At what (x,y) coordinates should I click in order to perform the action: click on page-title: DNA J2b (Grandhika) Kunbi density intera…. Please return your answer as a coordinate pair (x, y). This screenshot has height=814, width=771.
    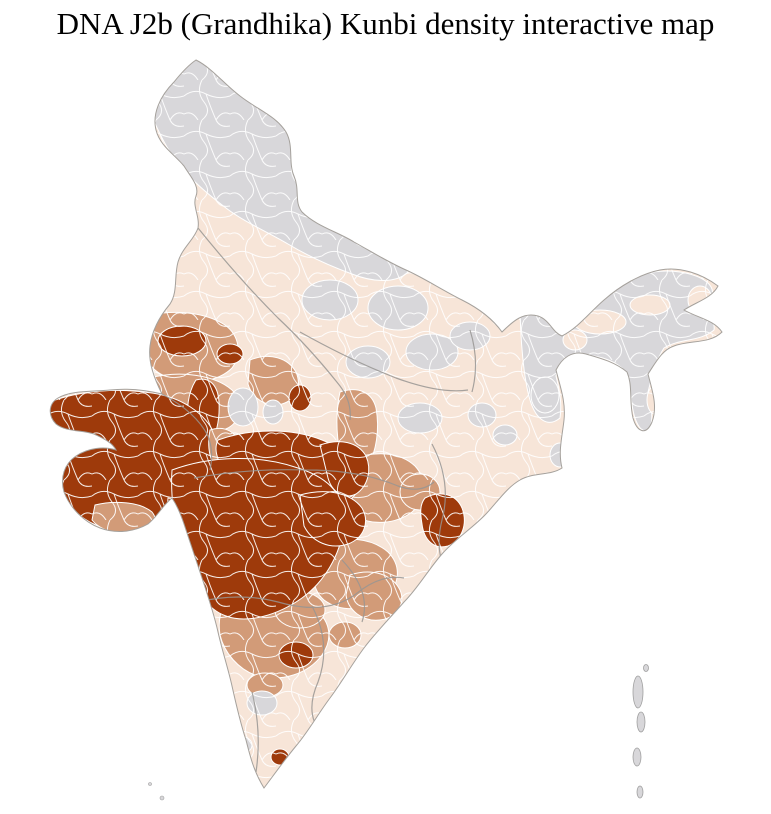
    Looking at the image, I should click on (385, 23).